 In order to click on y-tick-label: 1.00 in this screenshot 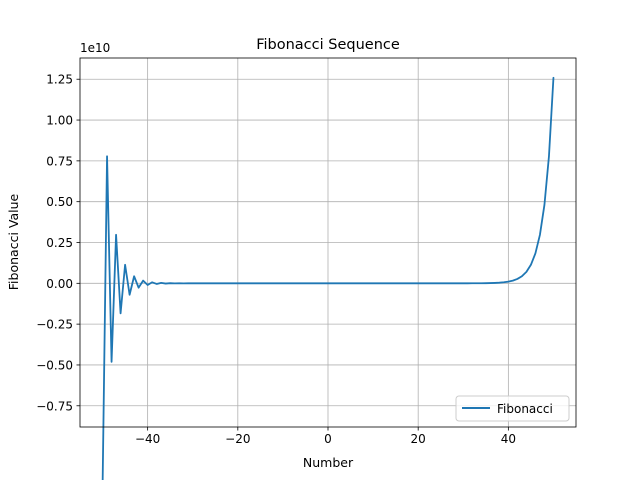, I will do `click(59, 121)`.